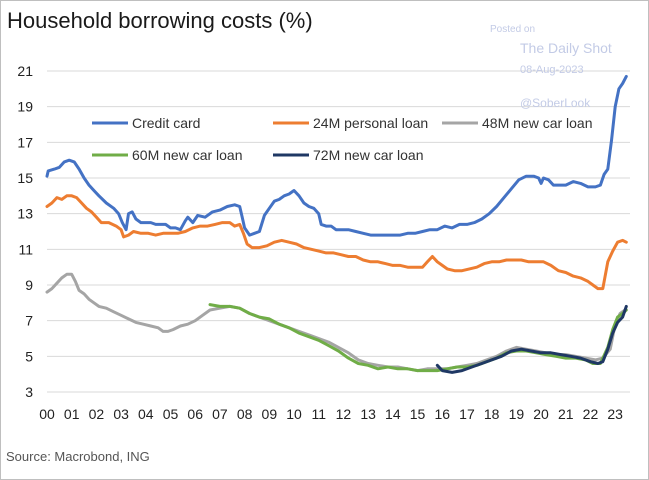 Image resolution: width=649 pixels, height=480 pixels. I want to click on x-tick-label: 06, so click(195, 414).